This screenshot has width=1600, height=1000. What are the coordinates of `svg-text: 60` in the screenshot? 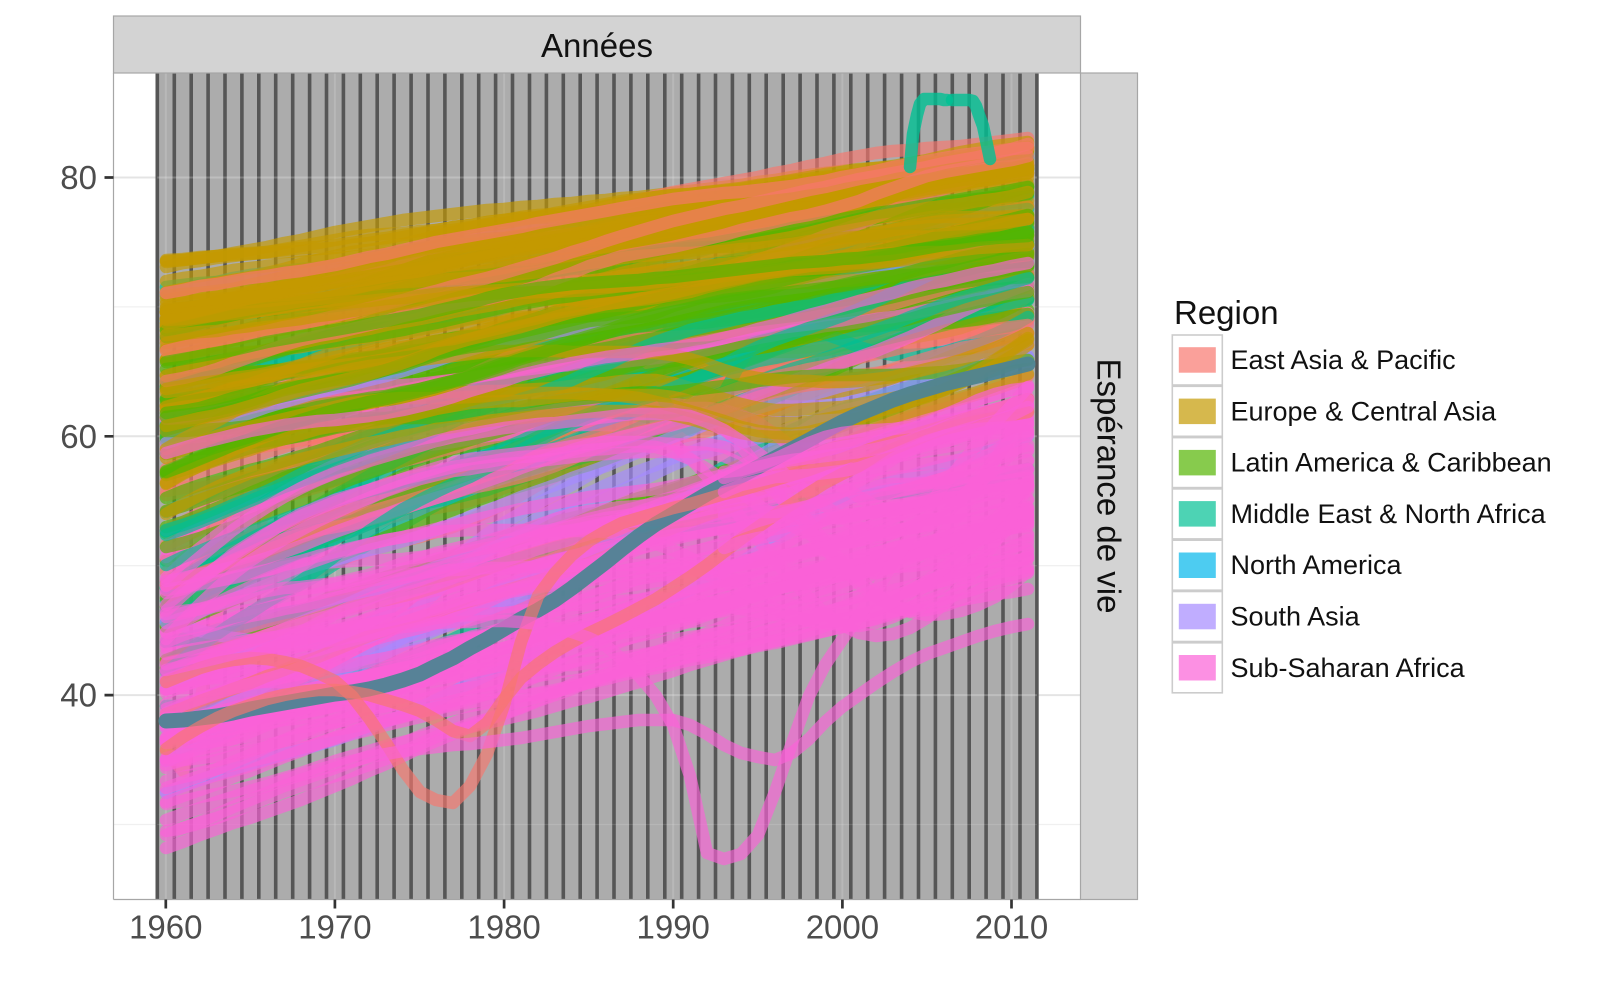 It's located at (78, 436).